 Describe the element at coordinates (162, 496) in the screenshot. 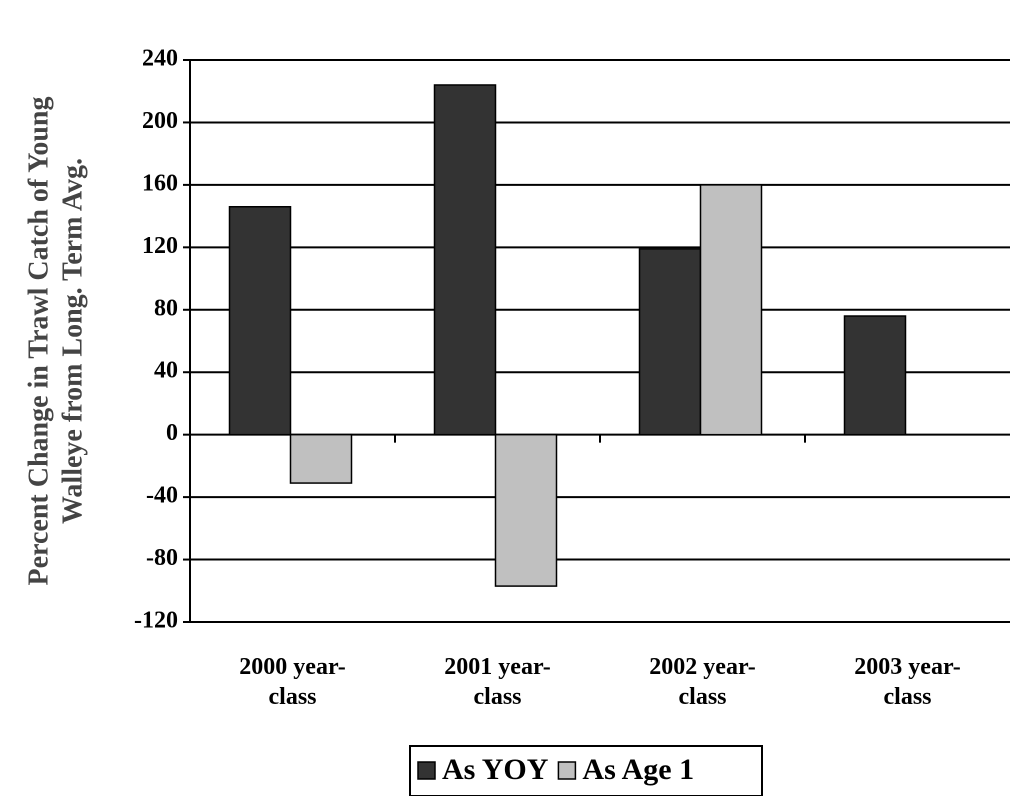

I see `y-tick-label: -40` at that location.